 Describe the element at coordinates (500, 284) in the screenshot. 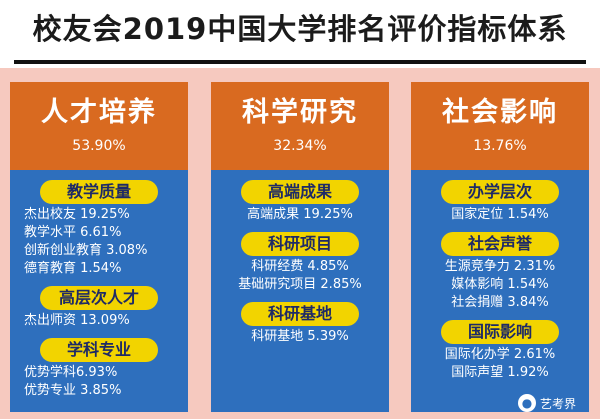

I see `indicator-item: 媒体影响 1.54%` at that location.